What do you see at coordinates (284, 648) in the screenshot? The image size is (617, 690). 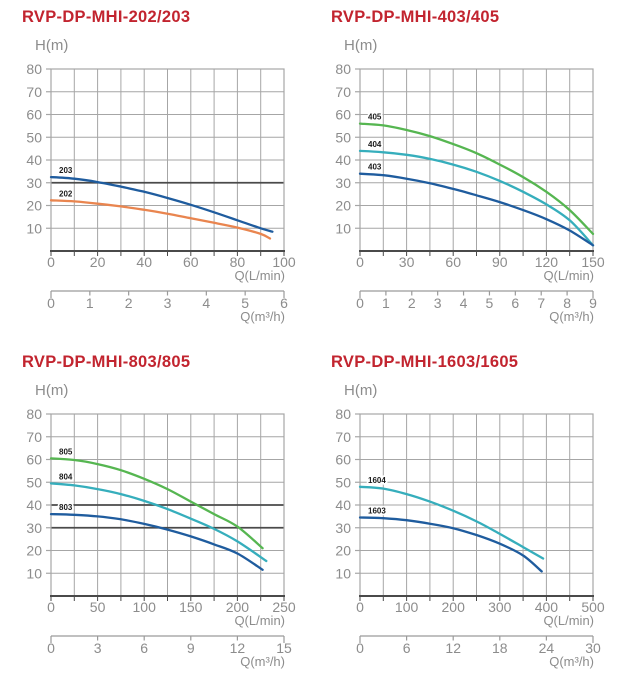 I see `x2-tick-label: 15` at bounding box center [284, 648].